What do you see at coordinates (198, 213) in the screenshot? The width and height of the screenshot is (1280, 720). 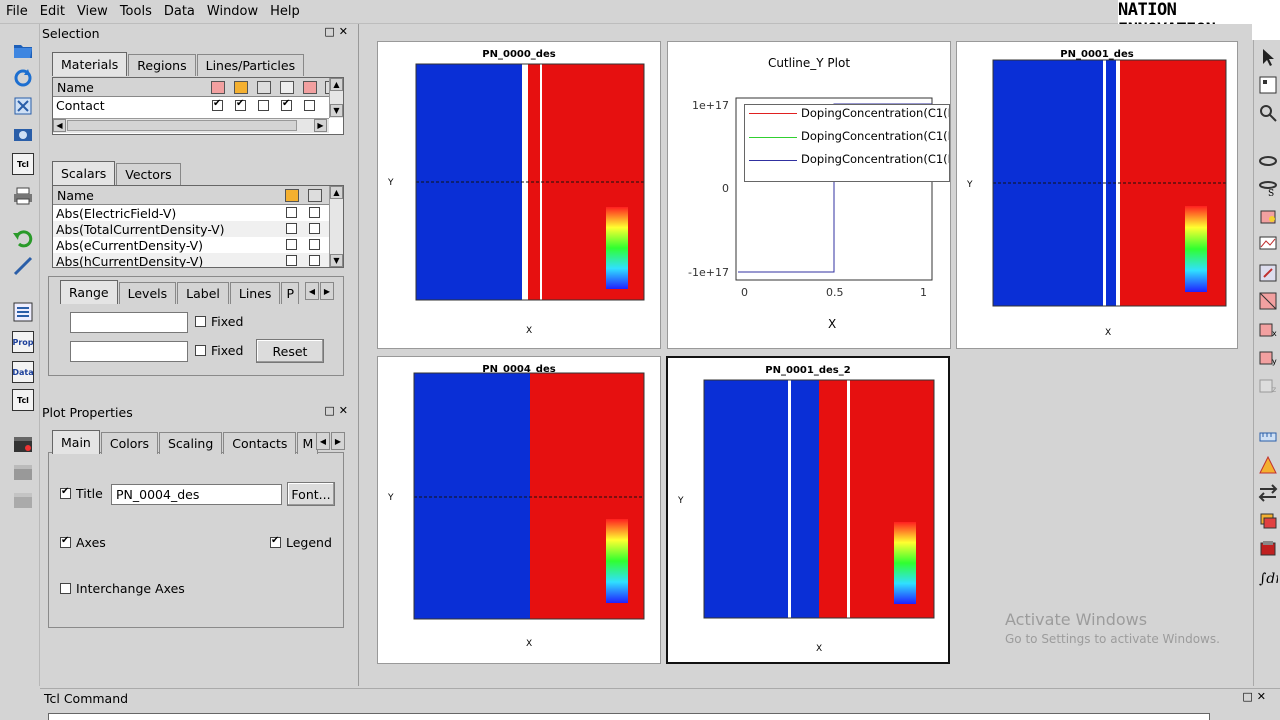 I see `scalar-row: Abs(ElectricField-V)` at bounding box center [198, 213].